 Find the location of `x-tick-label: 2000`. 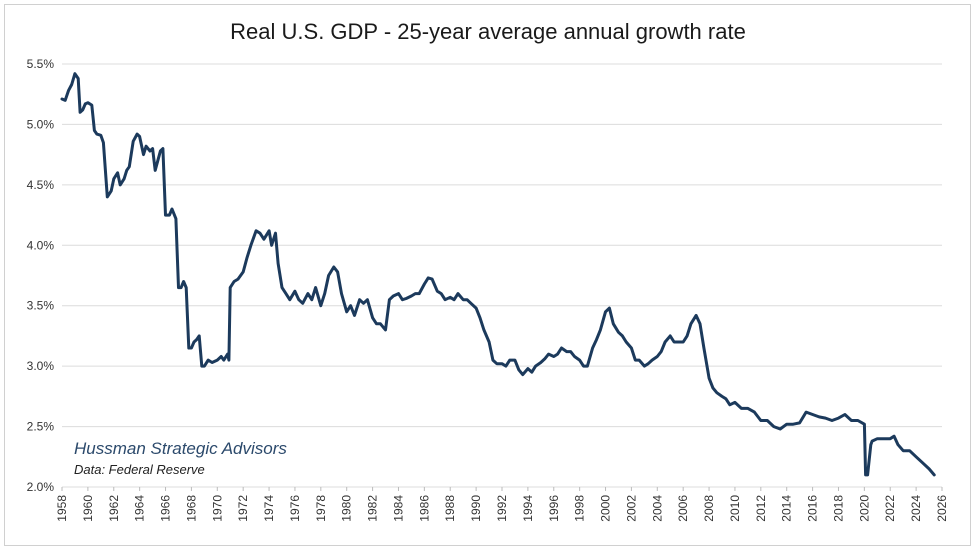

x-tick-label: 2000 is located at coordinates (606, 508).